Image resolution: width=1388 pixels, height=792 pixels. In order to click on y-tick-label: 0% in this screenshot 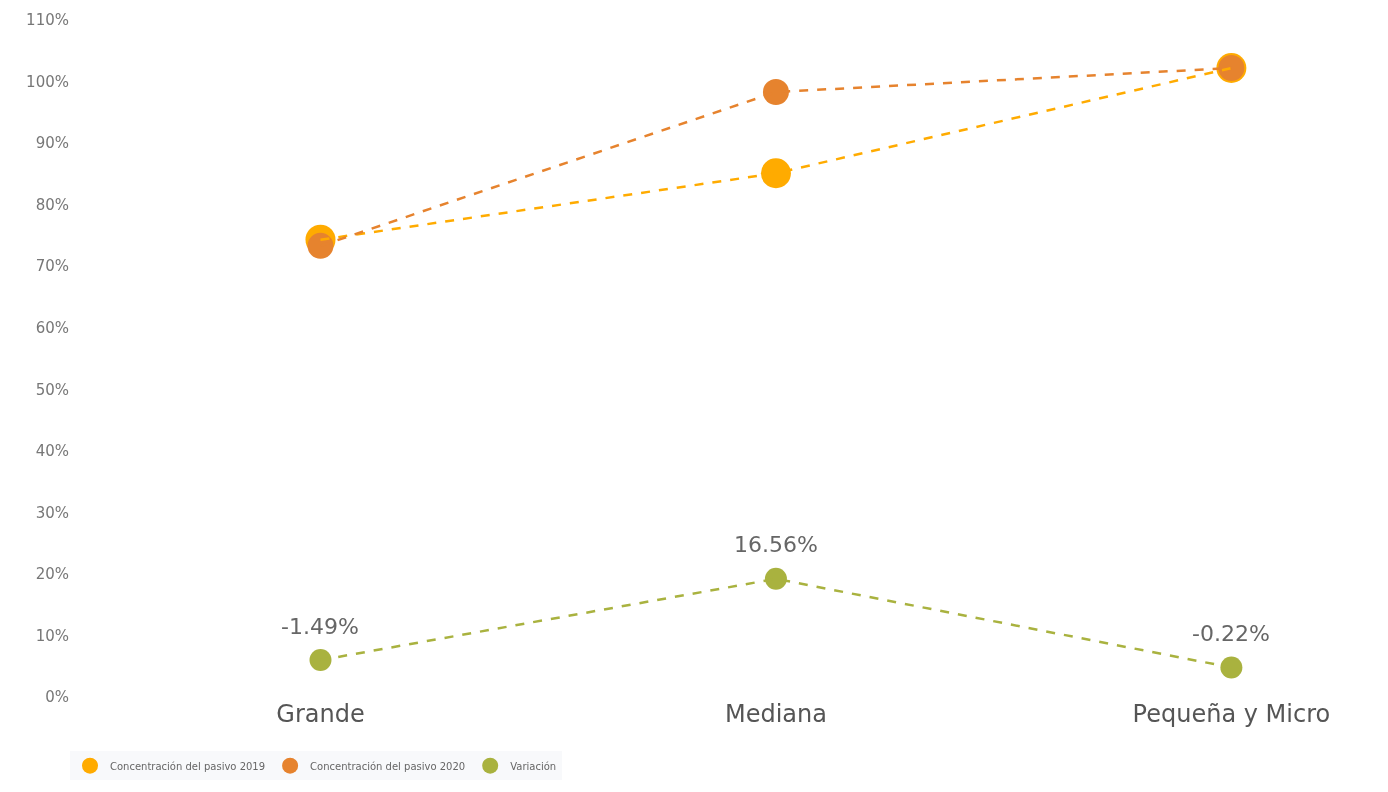, I will do `click(57, 697)`.